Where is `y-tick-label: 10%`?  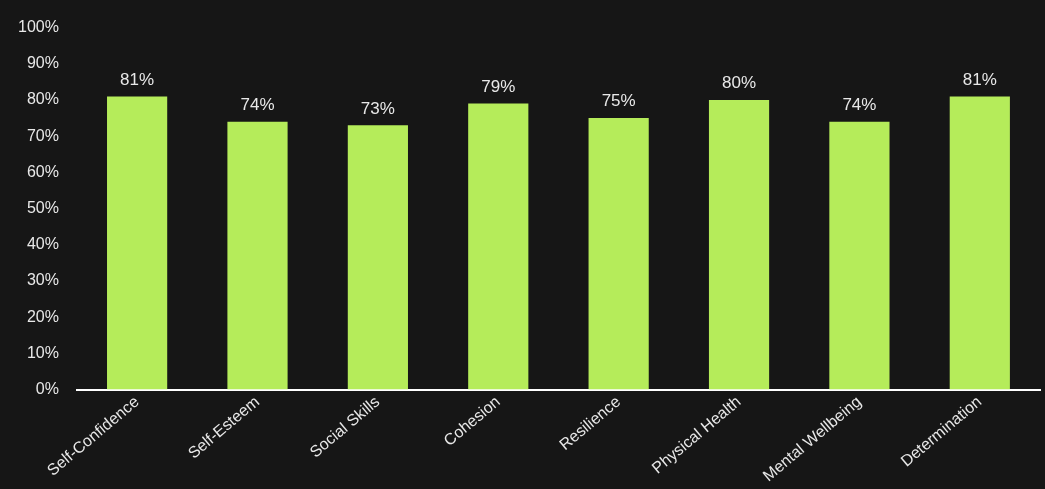
y-tick-label: 10% is located at coordinates (42, 352).